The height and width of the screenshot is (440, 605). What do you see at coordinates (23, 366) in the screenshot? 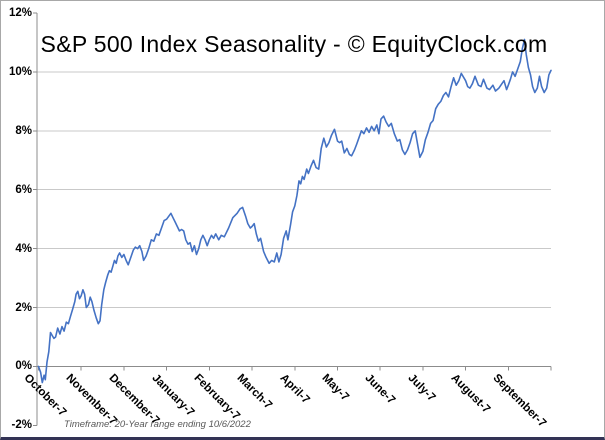
I see `y-tick-label: 0%` at bounding box center [23, 366].